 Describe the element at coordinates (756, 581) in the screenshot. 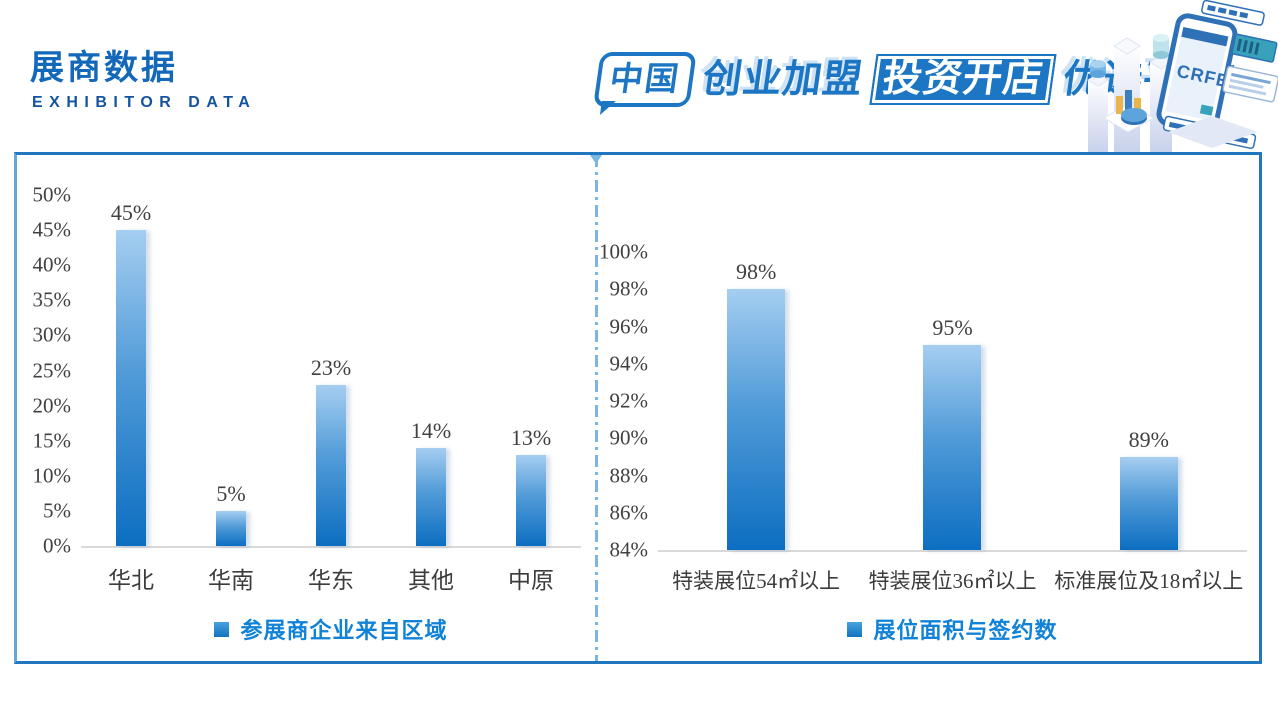

I see `category-label: 特装展位54㎡以上` at that location.